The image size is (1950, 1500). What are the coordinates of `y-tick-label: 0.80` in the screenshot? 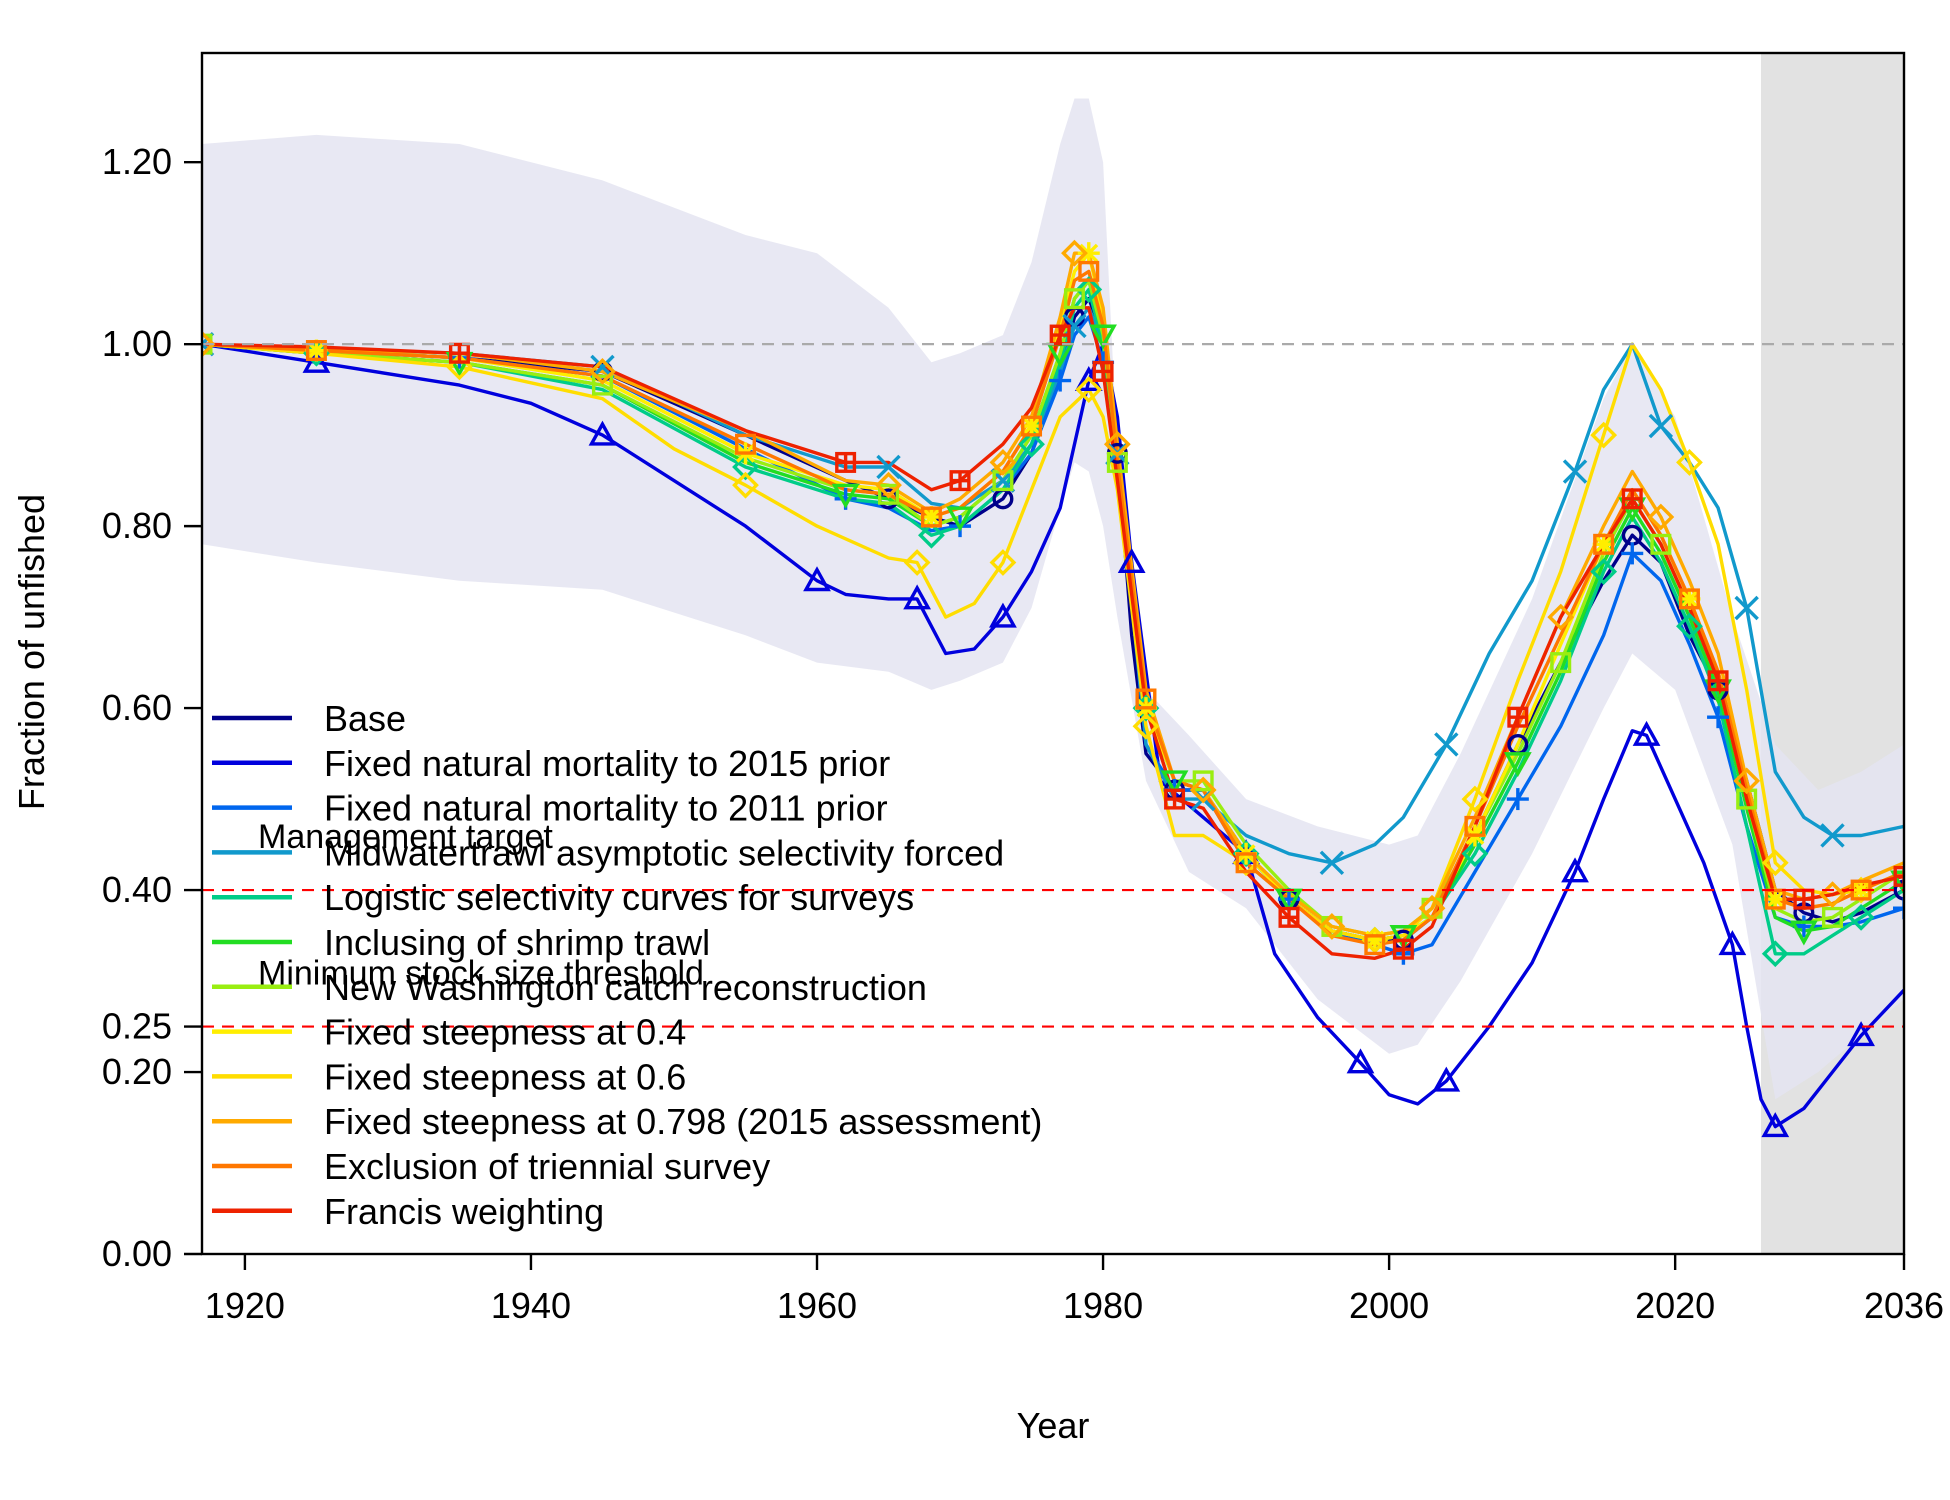 It's located at (137, 525).